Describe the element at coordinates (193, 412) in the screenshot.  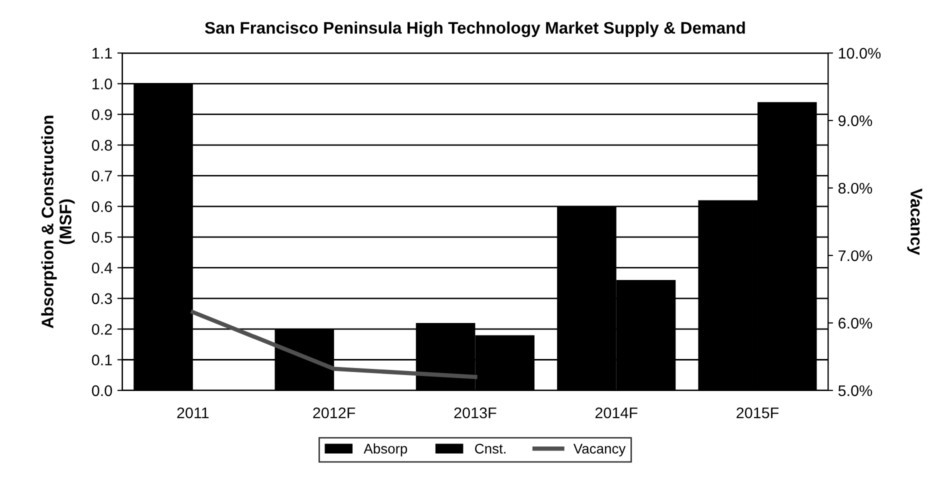
I see `x-tick-label: 2011` at that location.